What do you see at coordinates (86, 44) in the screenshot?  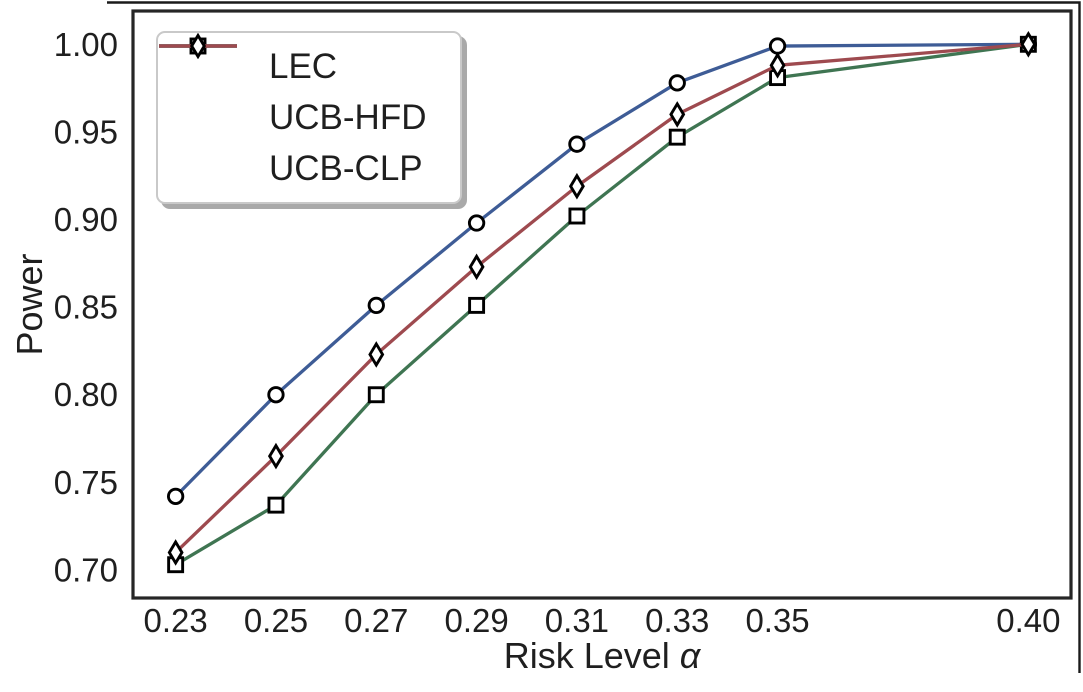 I see `y-tick-label: 1.00` at bounding box center [86, 44].